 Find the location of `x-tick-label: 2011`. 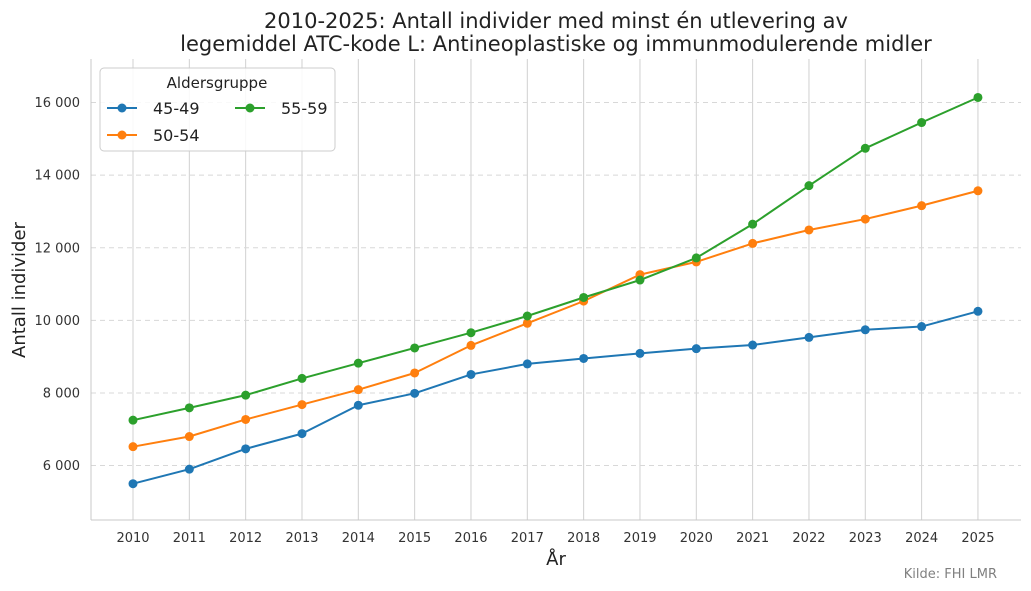

x-tick-label: 2011 is located at coordinates (189, 538).